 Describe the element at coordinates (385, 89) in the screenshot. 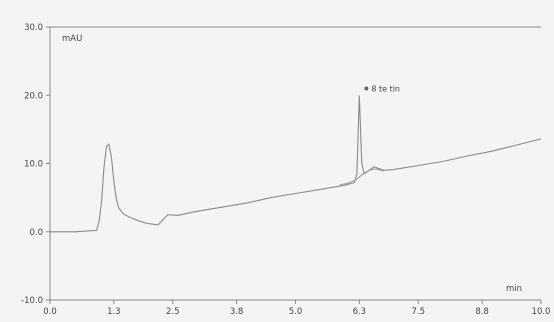

I see `peak-annotation-label: 8 te tin` at that location.